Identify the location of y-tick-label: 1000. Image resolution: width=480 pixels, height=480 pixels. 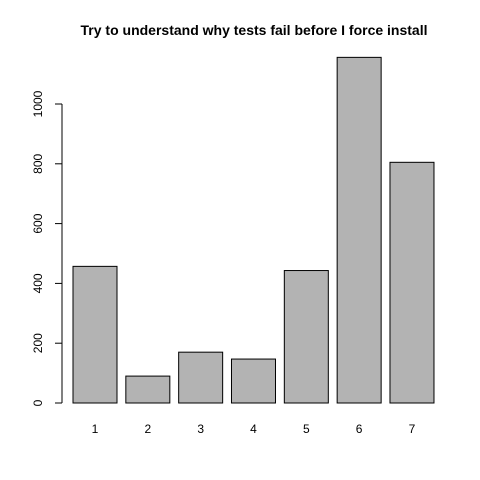
(38, 103).